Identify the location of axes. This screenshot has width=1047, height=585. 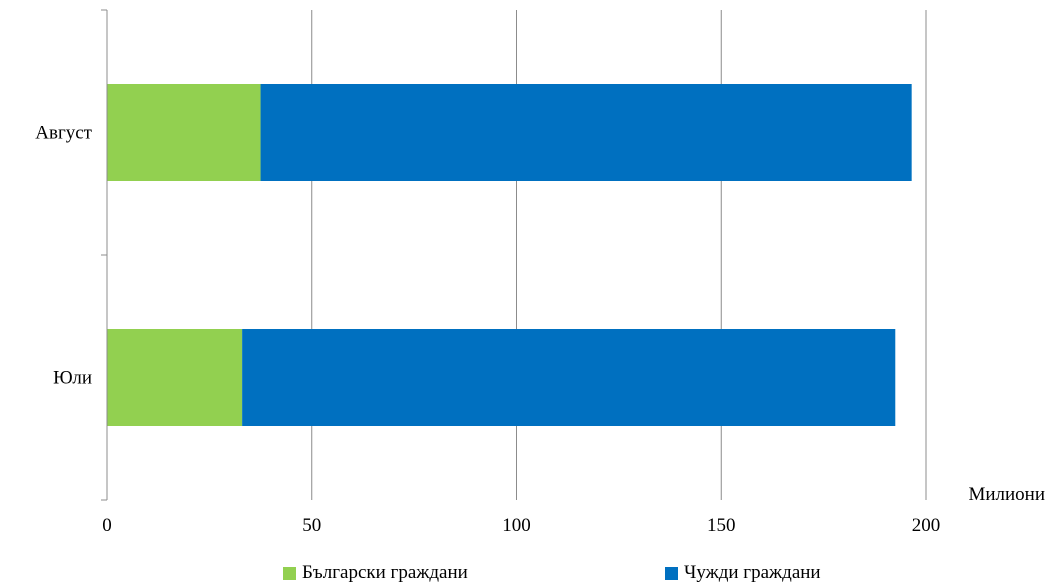
(104, 255).